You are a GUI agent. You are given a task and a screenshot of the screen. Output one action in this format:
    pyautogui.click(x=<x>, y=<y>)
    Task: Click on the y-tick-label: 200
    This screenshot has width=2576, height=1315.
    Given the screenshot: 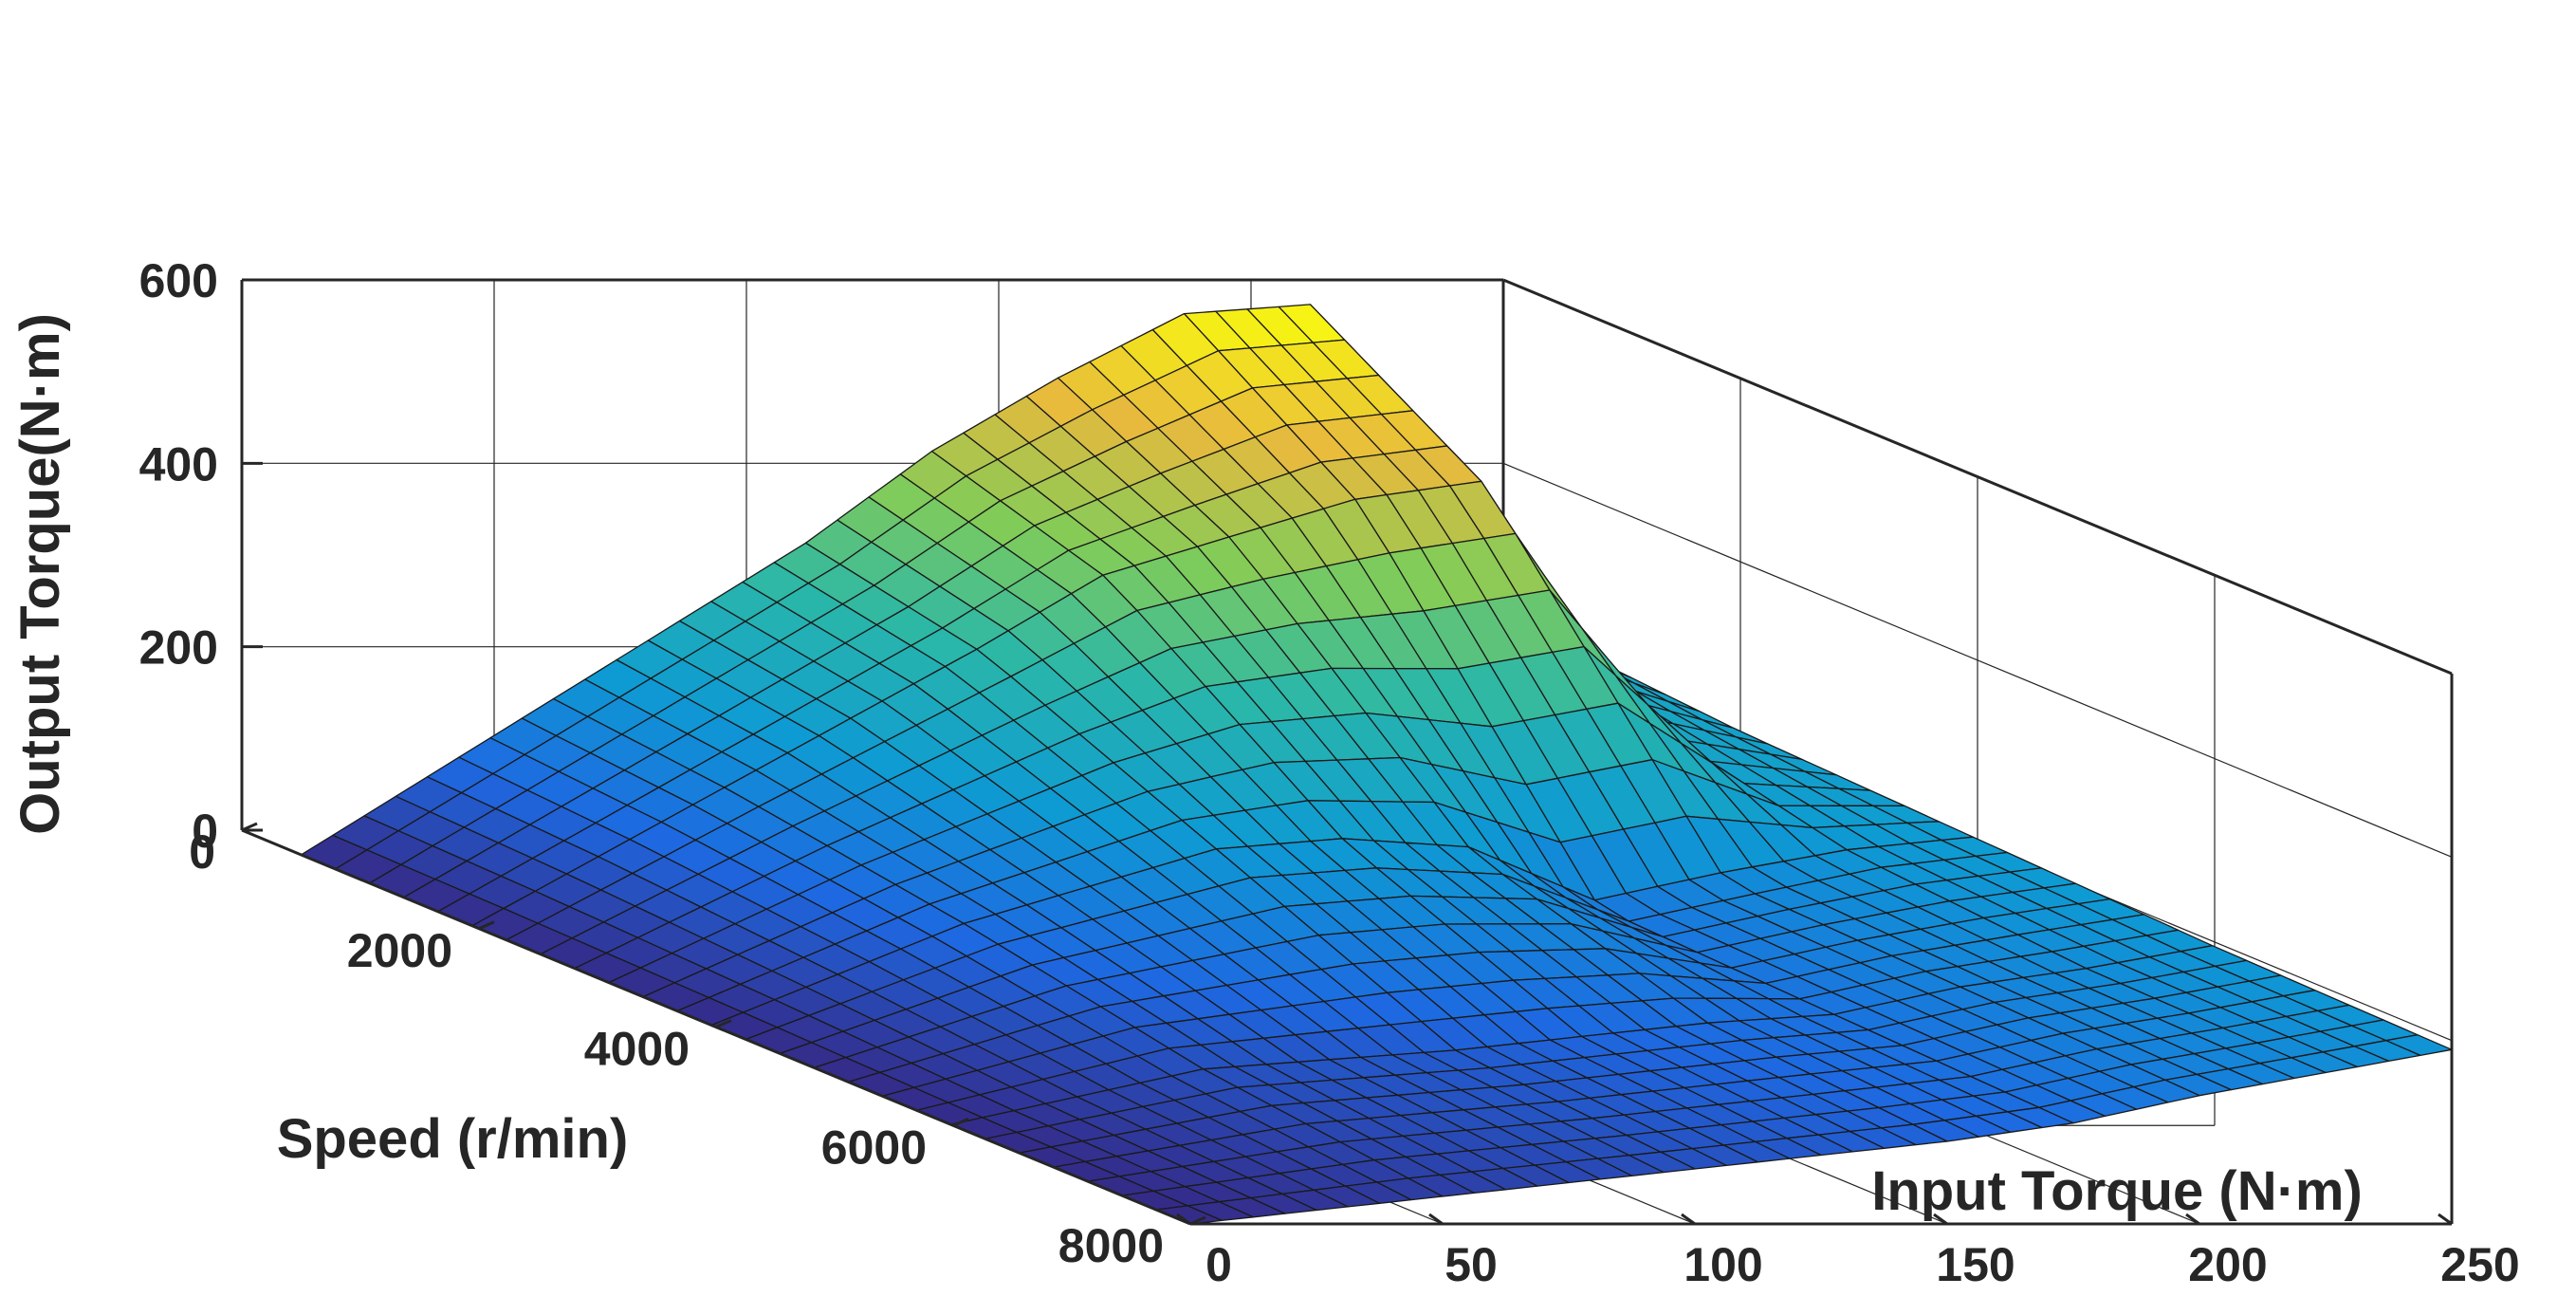 What is the action you would take?
    pyautogui.click(x=2227, y=1264)
    